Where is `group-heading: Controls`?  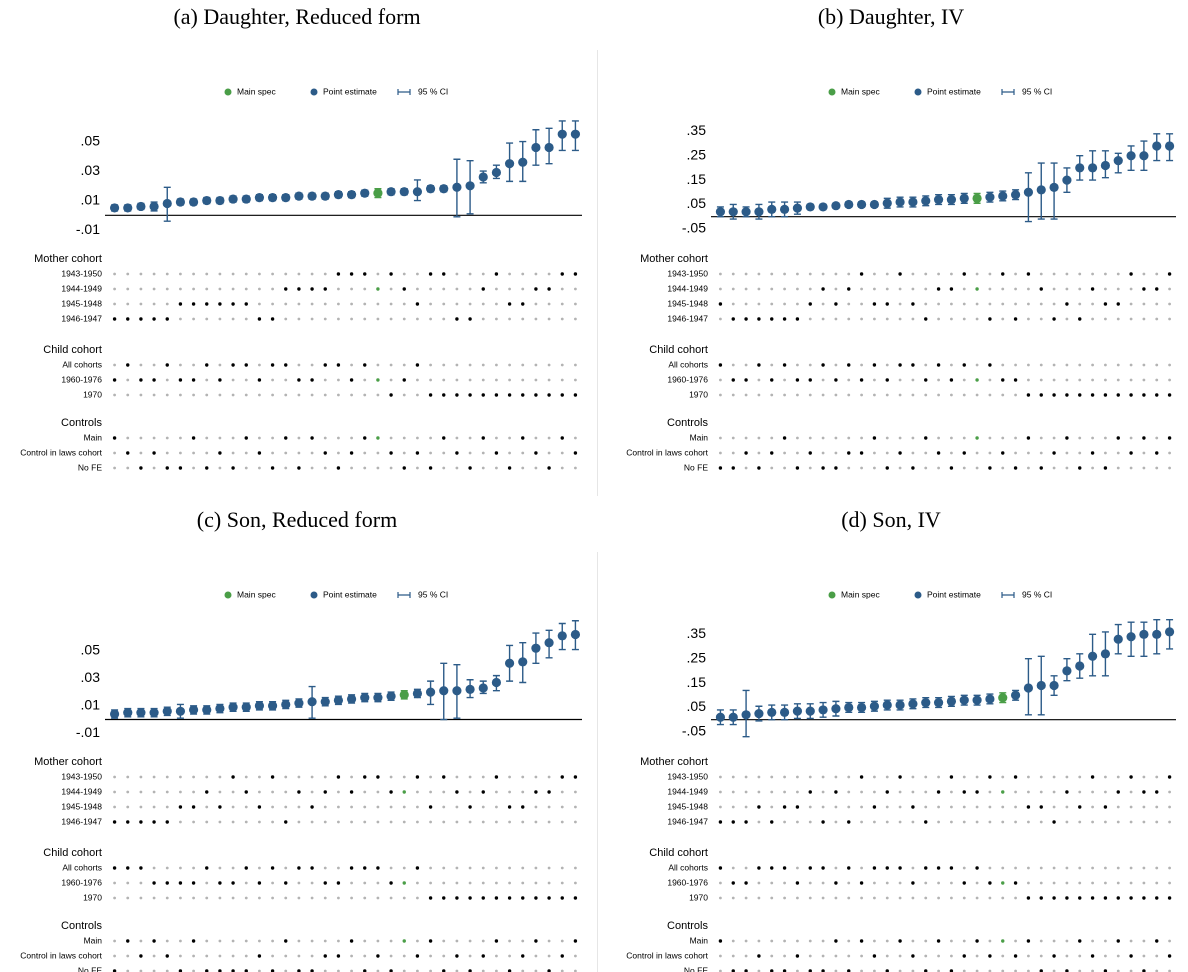 group-heading: Controls is located at coordinates (687, 926).